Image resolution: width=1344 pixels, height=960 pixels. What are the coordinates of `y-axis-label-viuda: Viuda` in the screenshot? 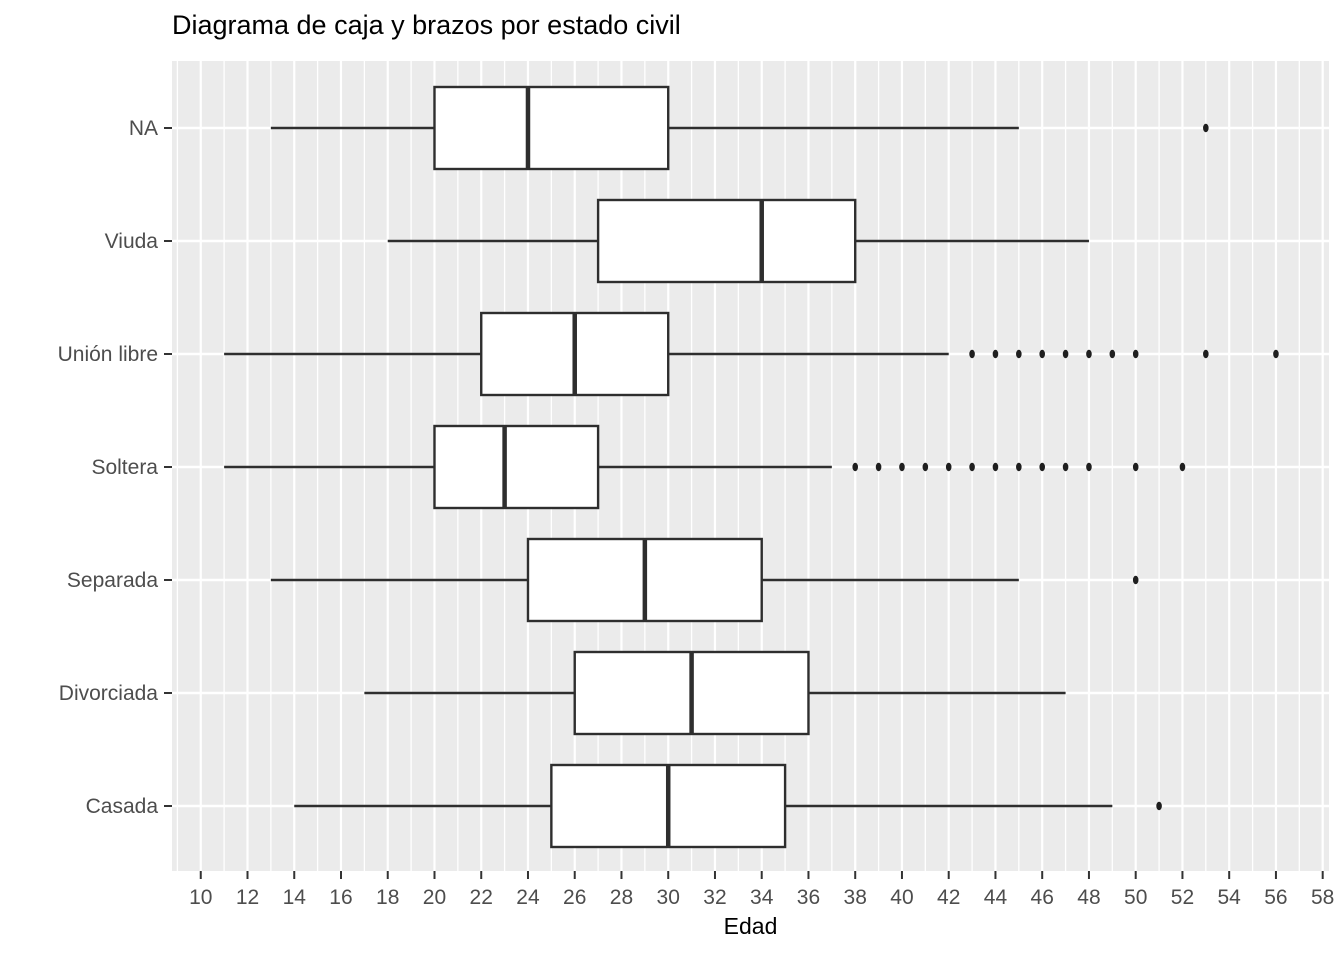 It's located at (132, 241).